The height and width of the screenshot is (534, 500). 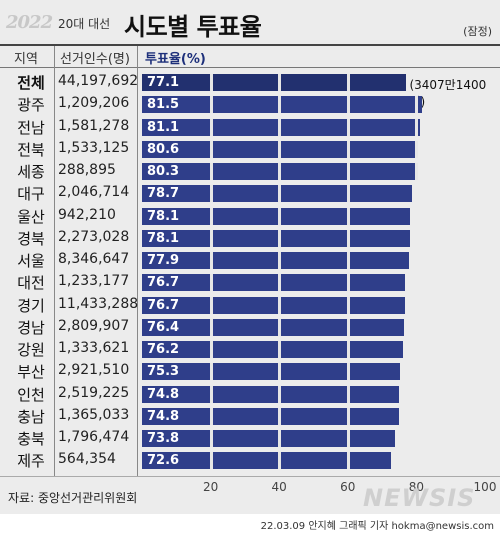 I want to click on voters-column-header: 선거인수(명), so click(x=95, y=59).